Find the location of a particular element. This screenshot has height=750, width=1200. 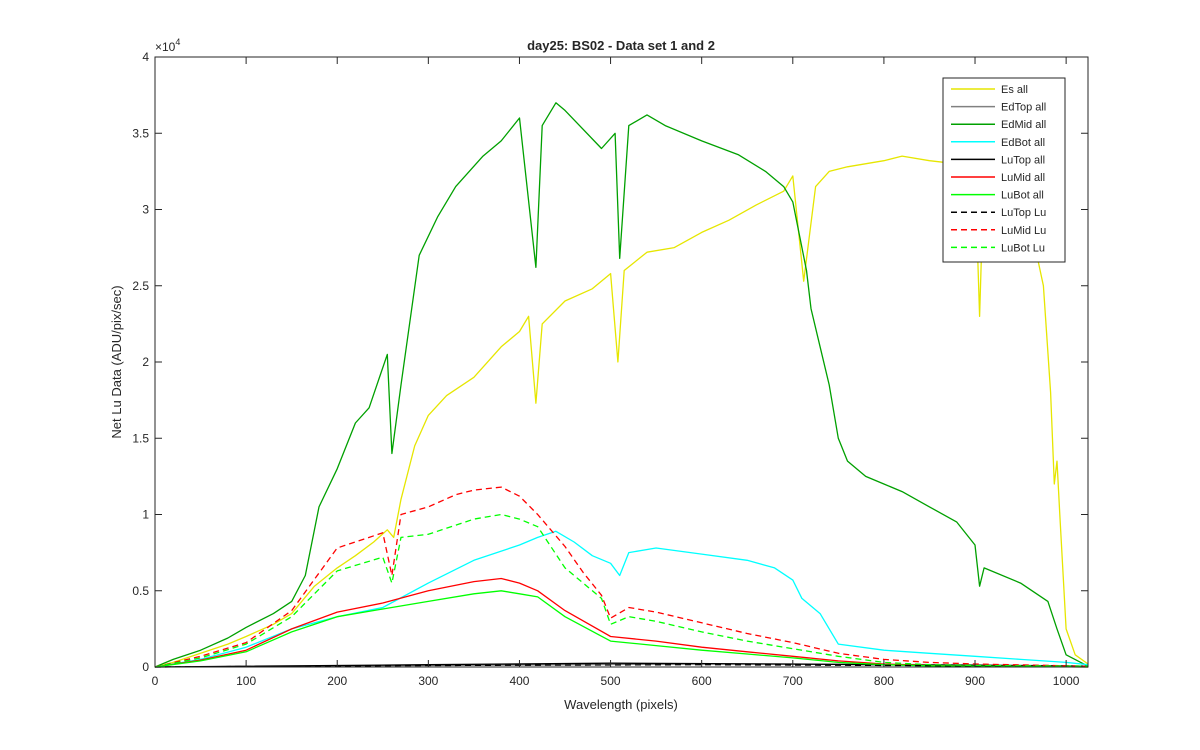

y-tick-label: 2 is located at coordinates (145, 362).